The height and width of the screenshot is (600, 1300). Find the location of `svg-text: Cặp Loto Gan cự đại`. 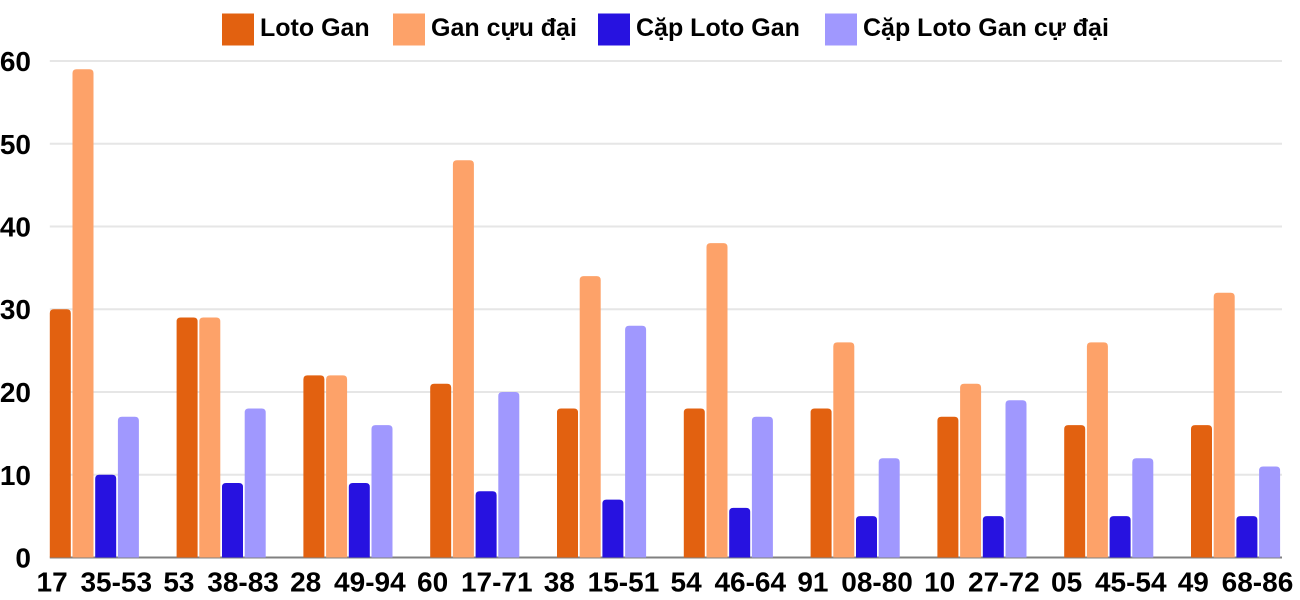

svg-text: Cặp Loto Gan cự đại is located at coordinates (986, 28).